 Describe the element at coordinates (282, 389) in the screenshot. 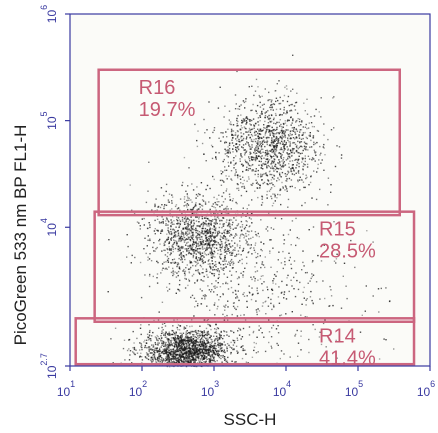

I see `x-tick-label: 104` at that location.